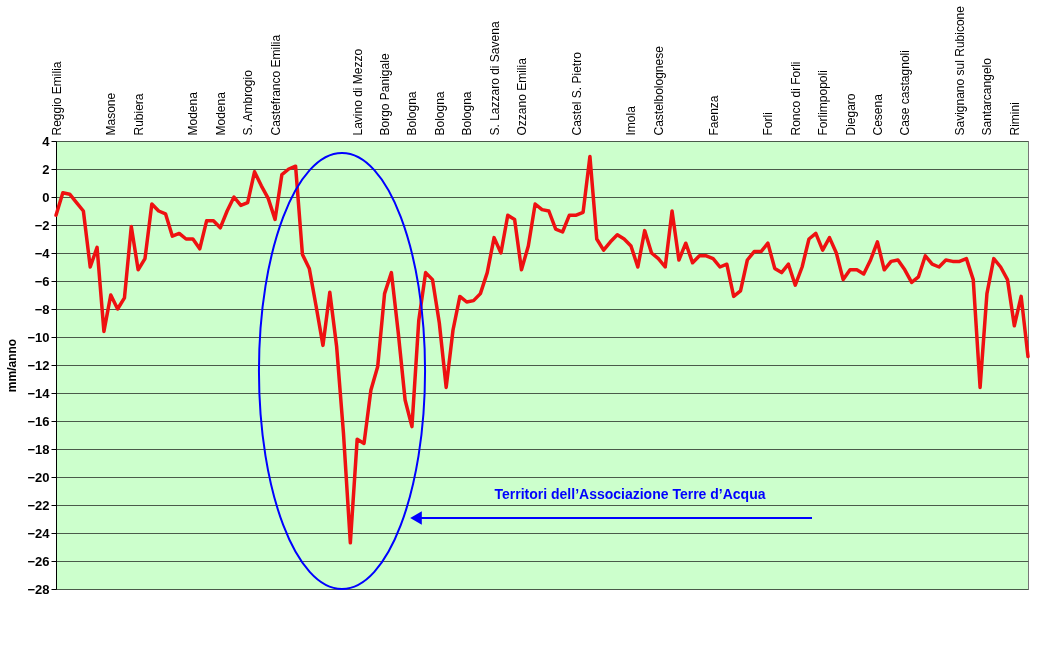  What do you see at coordinates (658, 90) in the screenshot?
I see `x-tick-label: Castelbolognese` at bounding box center [658, 90].